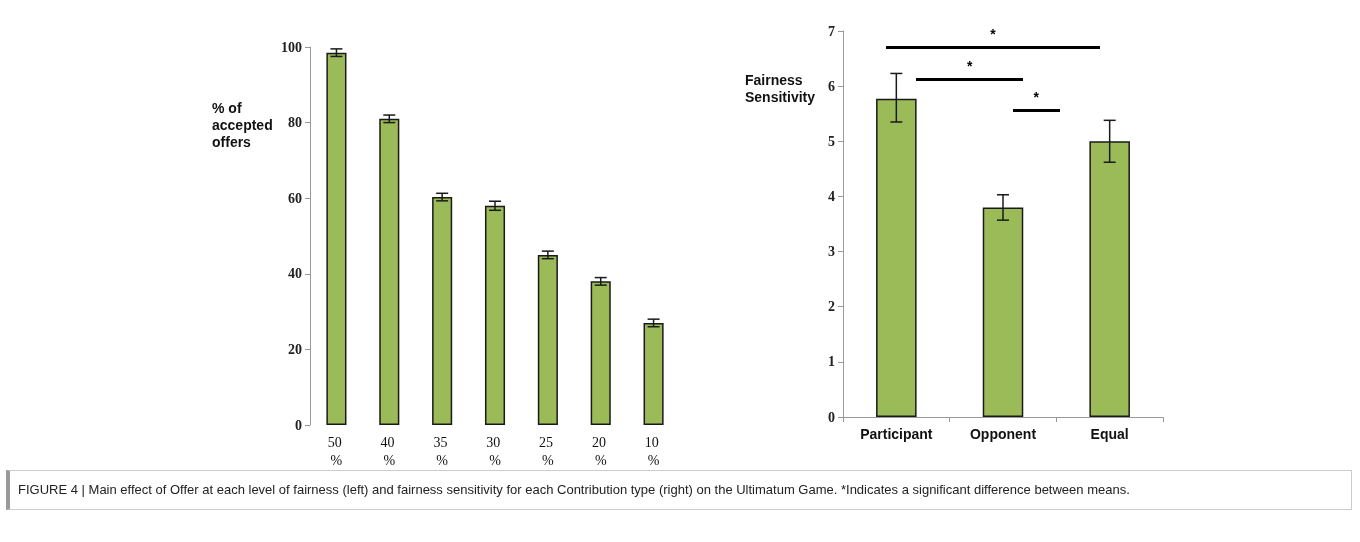 Image resolution: width=1360 pixels, height=542 pixels. Describe the element at coordinates (295, 274) in the screenshot. I see `y-tick-label: 40` at that location.